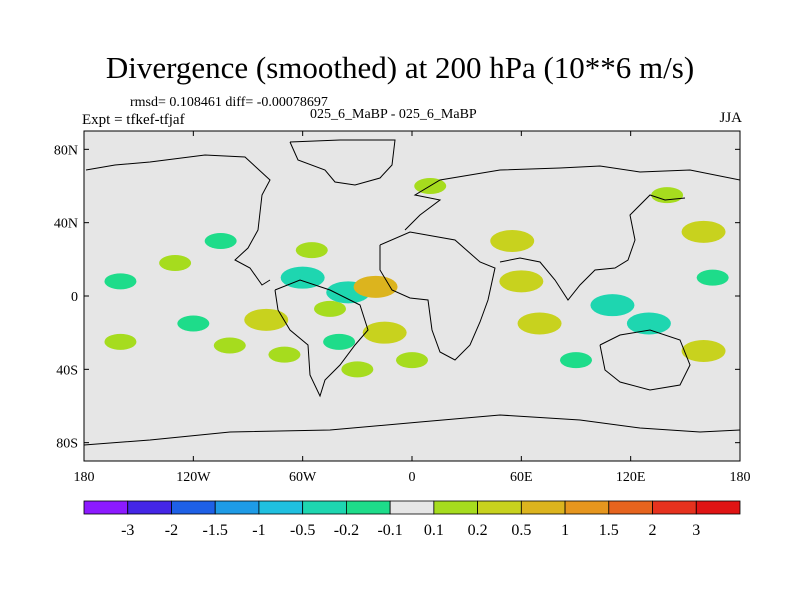 The image size is (800, 600). What do you see at coordinates (215, 530) in the screenshot?
I see `colorbar-label: -1.5` at bounding box center [215, 530].